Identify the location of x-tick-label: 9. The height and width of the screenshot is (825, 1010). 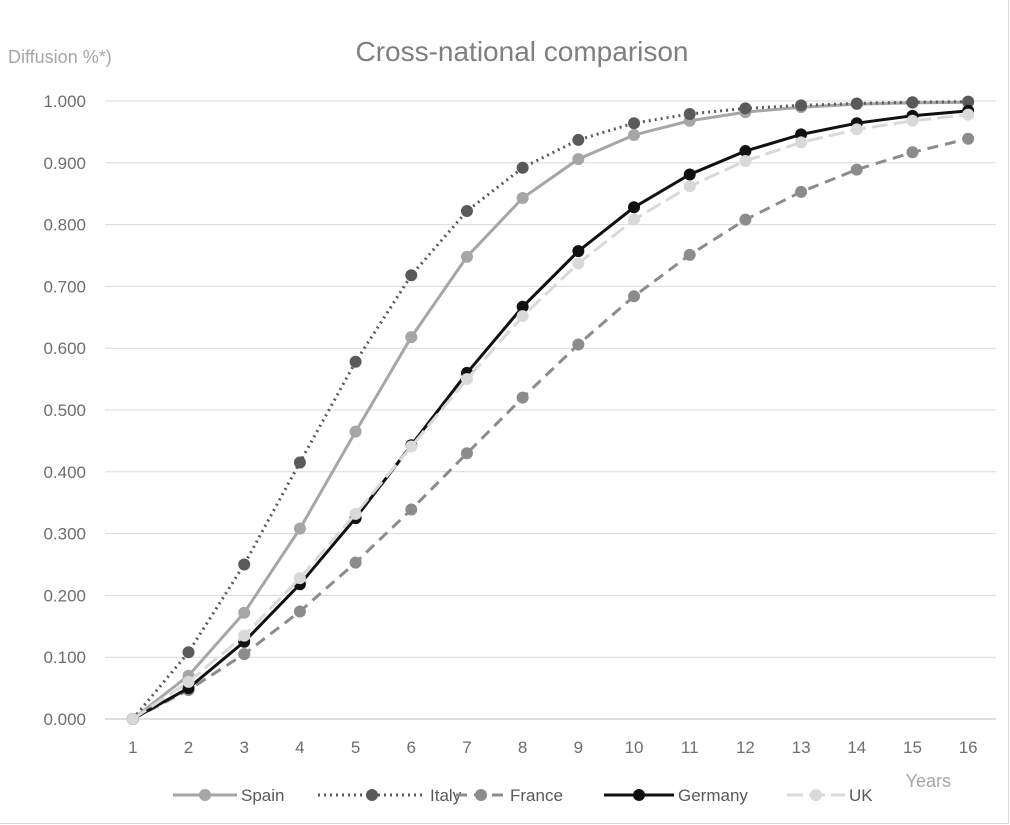
(578, 747).